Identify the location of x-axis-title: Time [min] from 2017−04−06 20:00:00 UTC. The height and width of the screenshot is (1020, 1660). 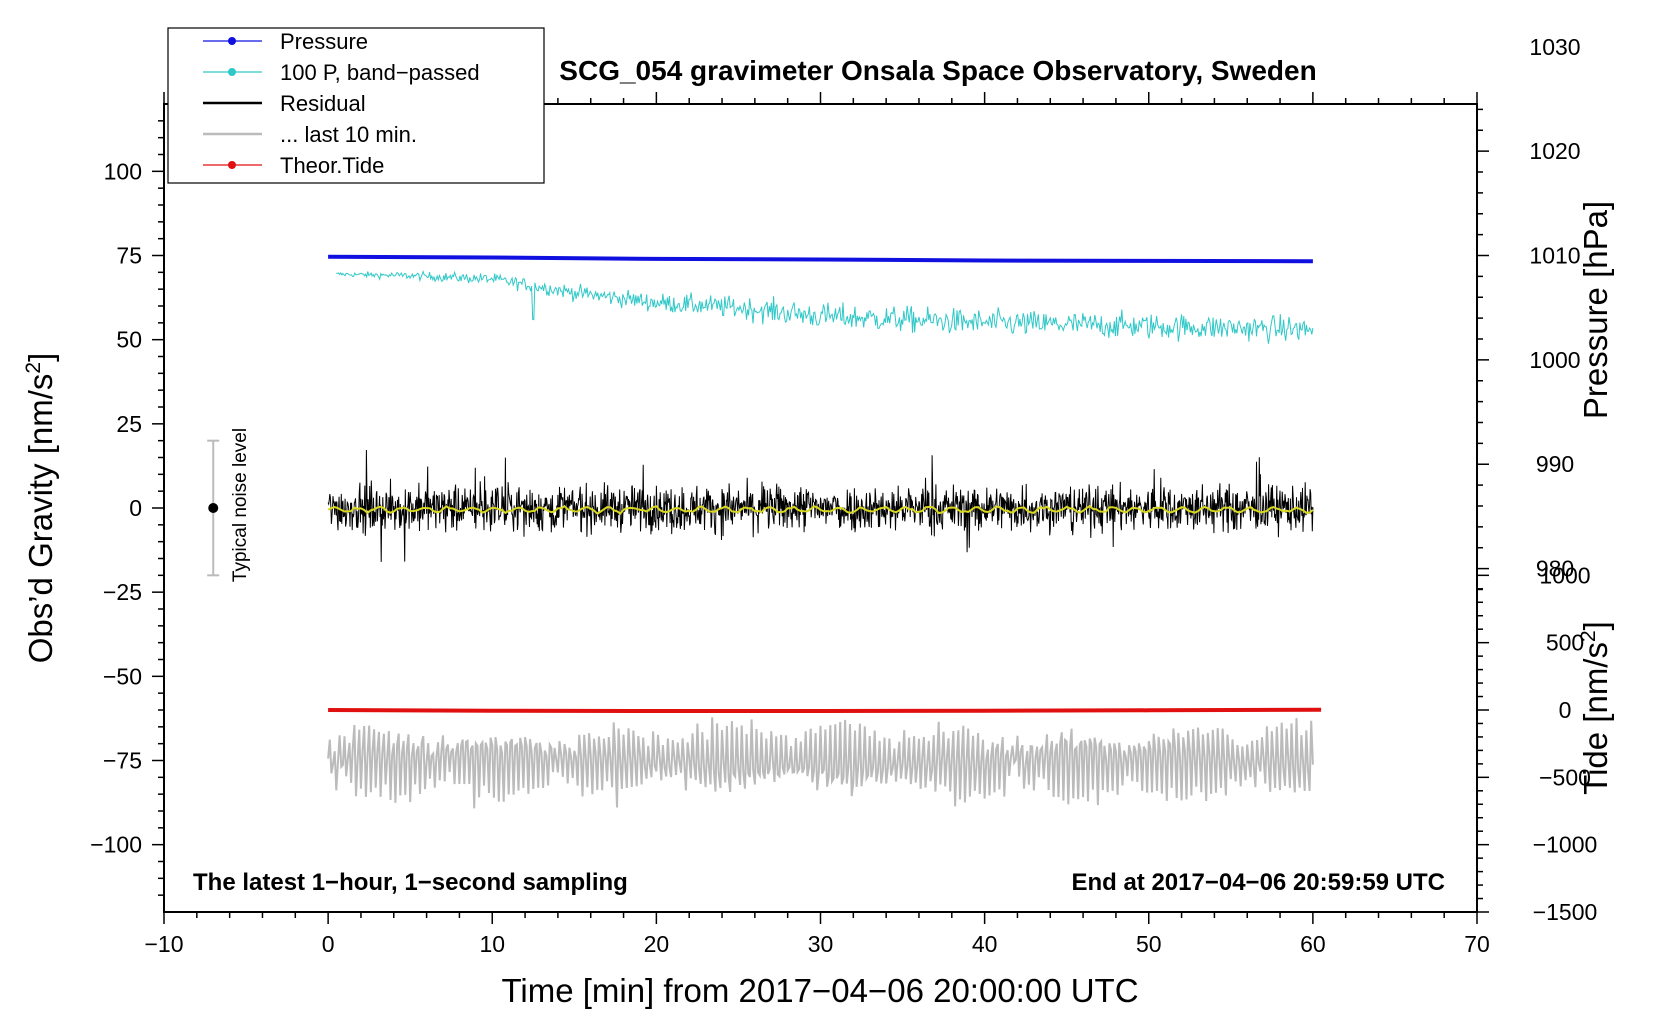
(819, 990).